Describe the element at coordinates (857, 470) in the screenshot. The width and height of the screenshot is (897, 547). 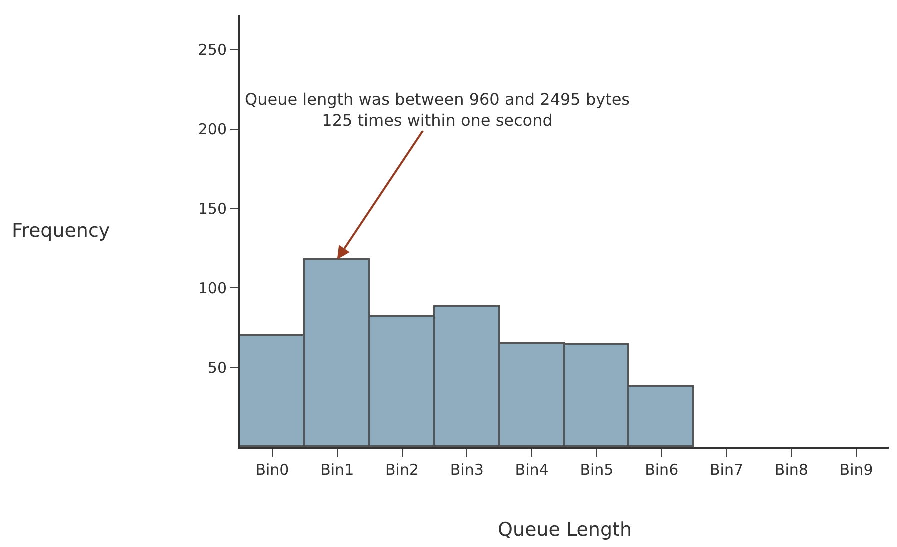
I see `x-tick-label: Bin9` at that location.